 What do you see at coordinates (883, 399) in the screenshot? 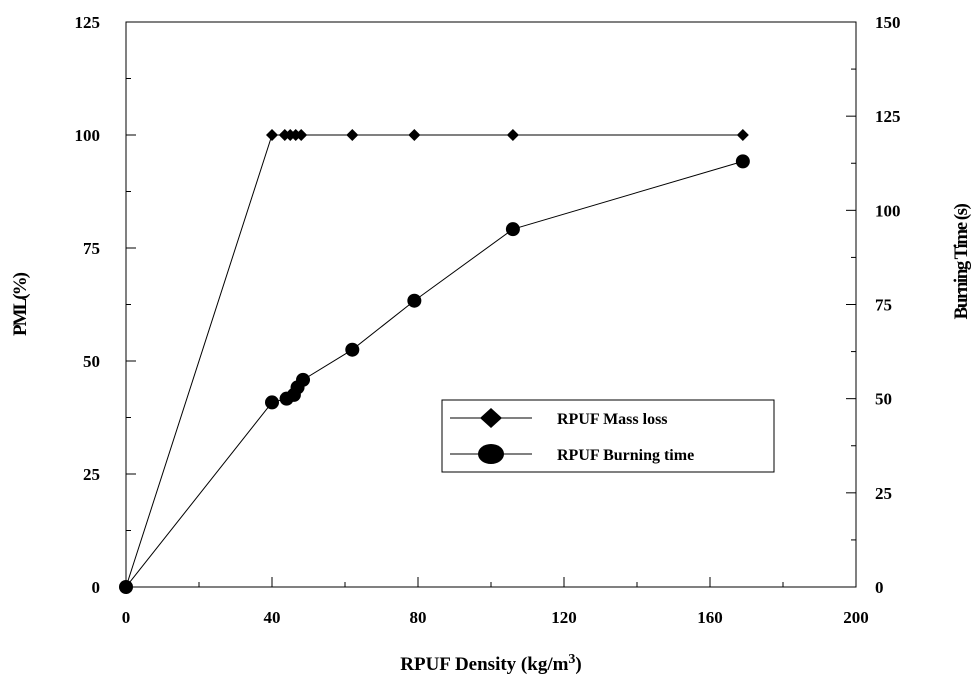
I see `y2-tick-label: 50` at bounding box center [883, 399].